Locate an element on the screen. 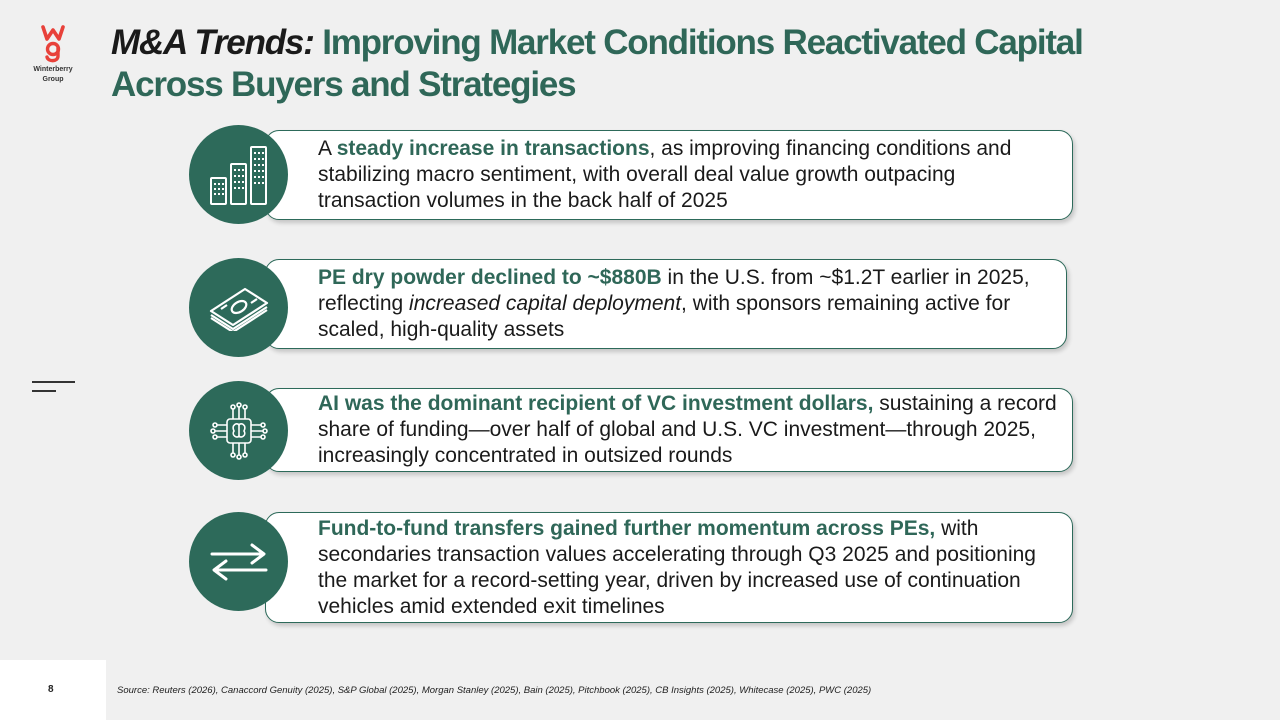  wg-logo-mark-icon is located at coordinates (53, 44).